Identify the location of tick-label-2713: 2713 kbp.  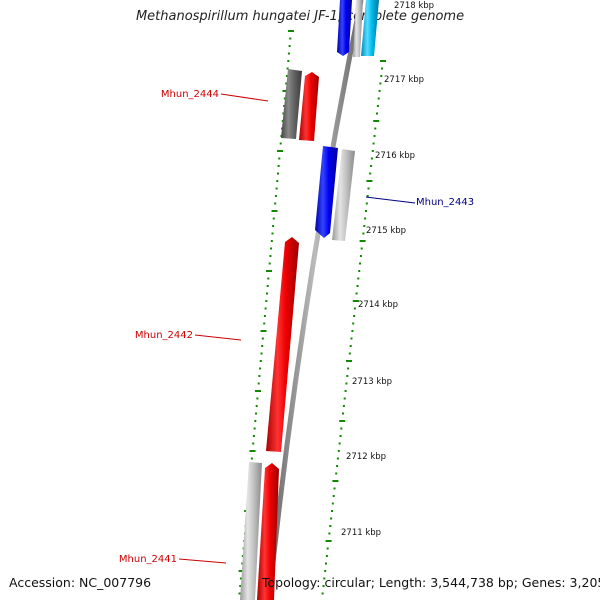
(372, 382).